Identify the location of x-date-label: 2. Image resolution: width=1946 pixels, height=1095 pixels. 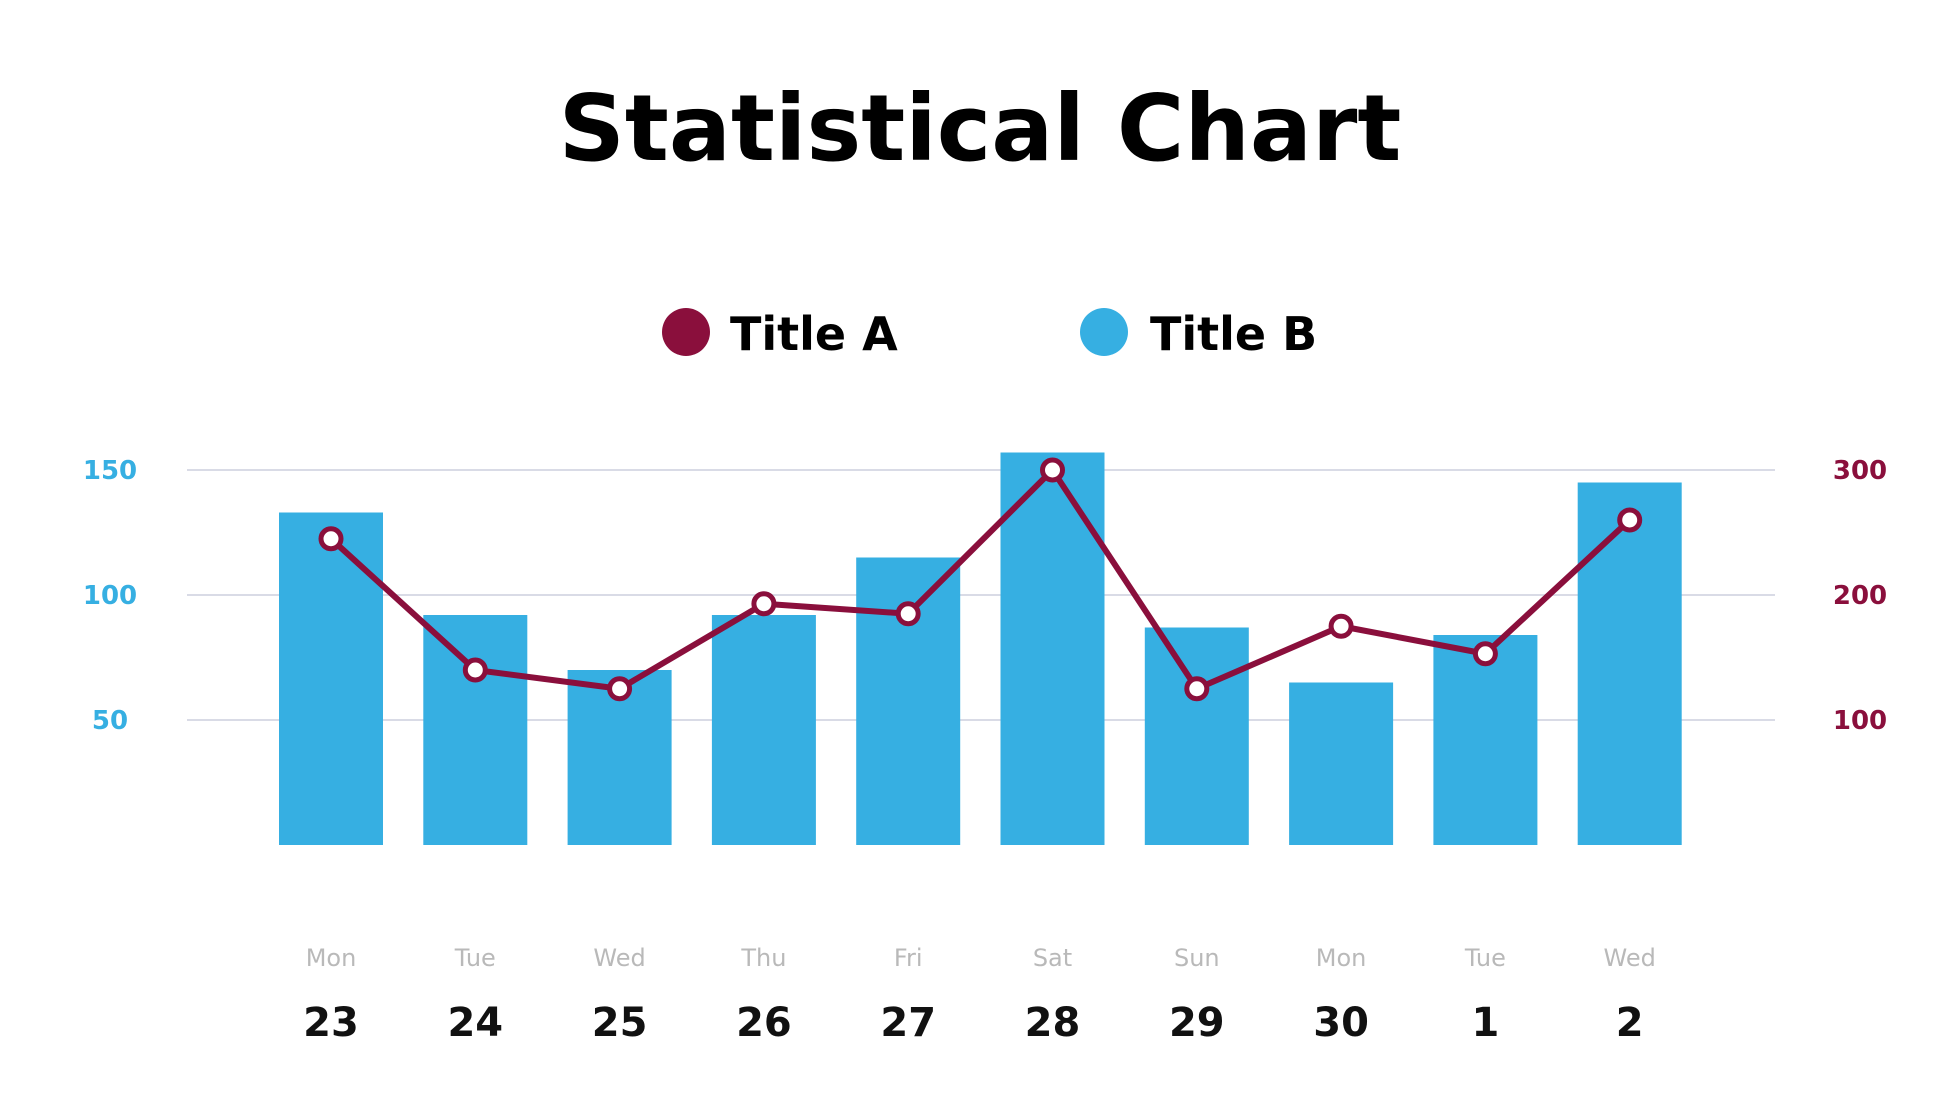
(1630, 1023).